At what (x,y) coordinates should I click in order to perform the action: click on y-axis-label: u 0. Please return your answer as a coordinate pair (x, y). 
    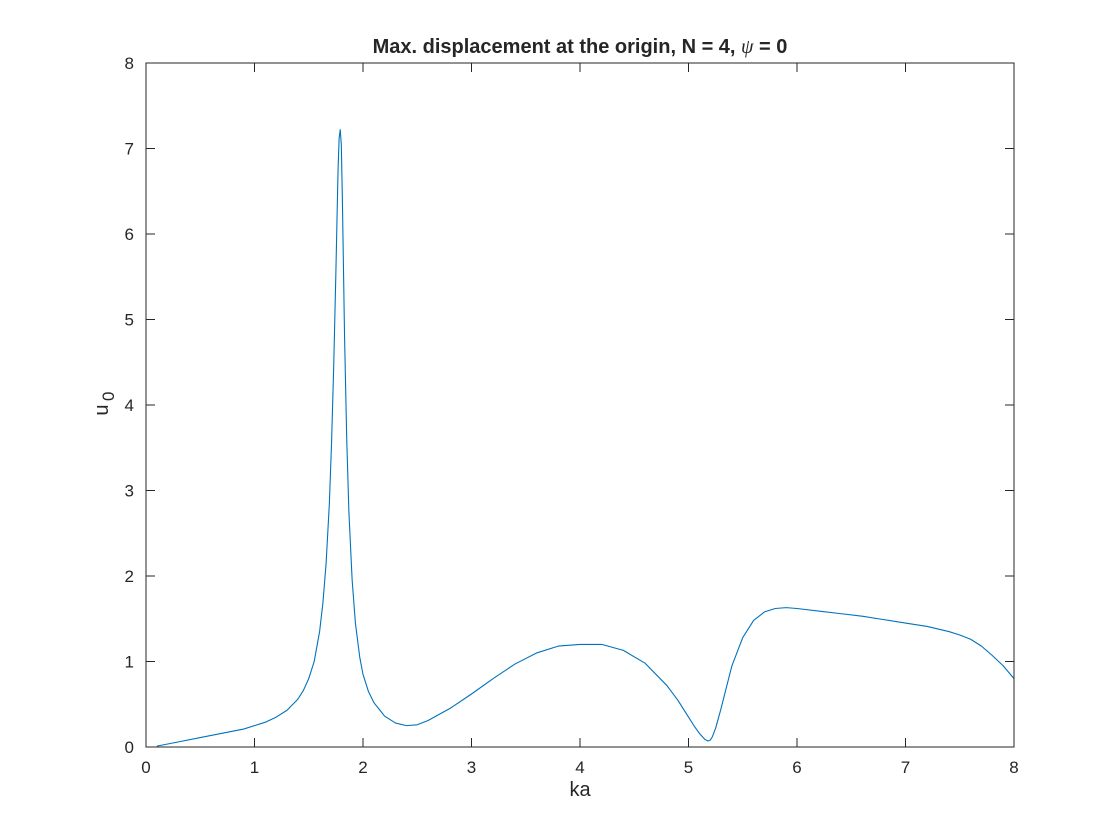
    Looking at the image, I should click on (104, 404).